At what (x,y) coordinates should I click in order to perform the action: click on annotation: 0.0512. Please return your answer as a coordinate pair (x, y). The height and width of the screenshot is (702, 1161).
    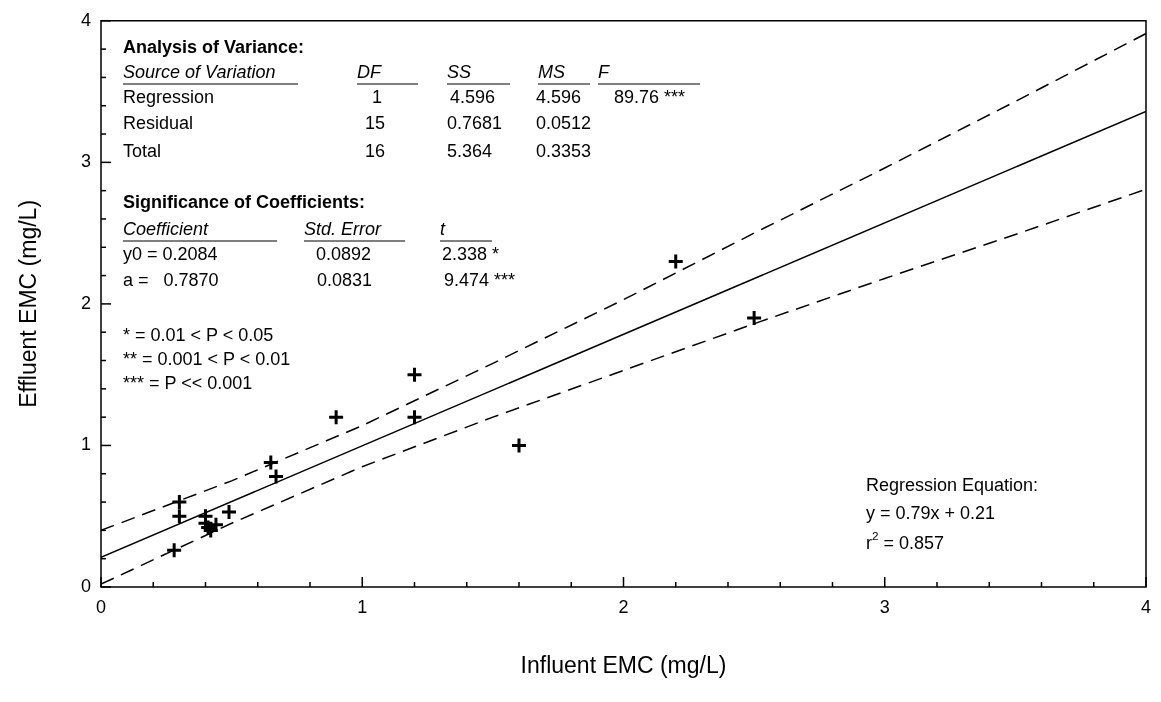
    Looking at the image, I should click on (564, 122).